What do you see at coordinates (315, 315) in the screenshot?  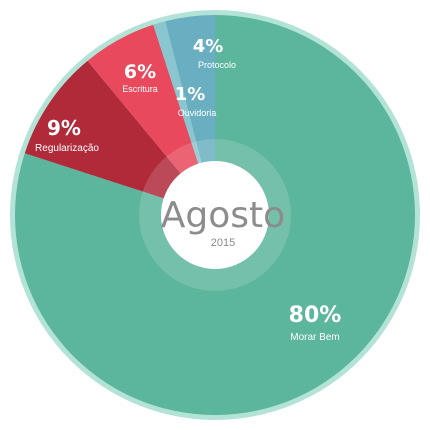 I see `slice-percent-morar-bem: 80%` at bounding box center [315, 315].